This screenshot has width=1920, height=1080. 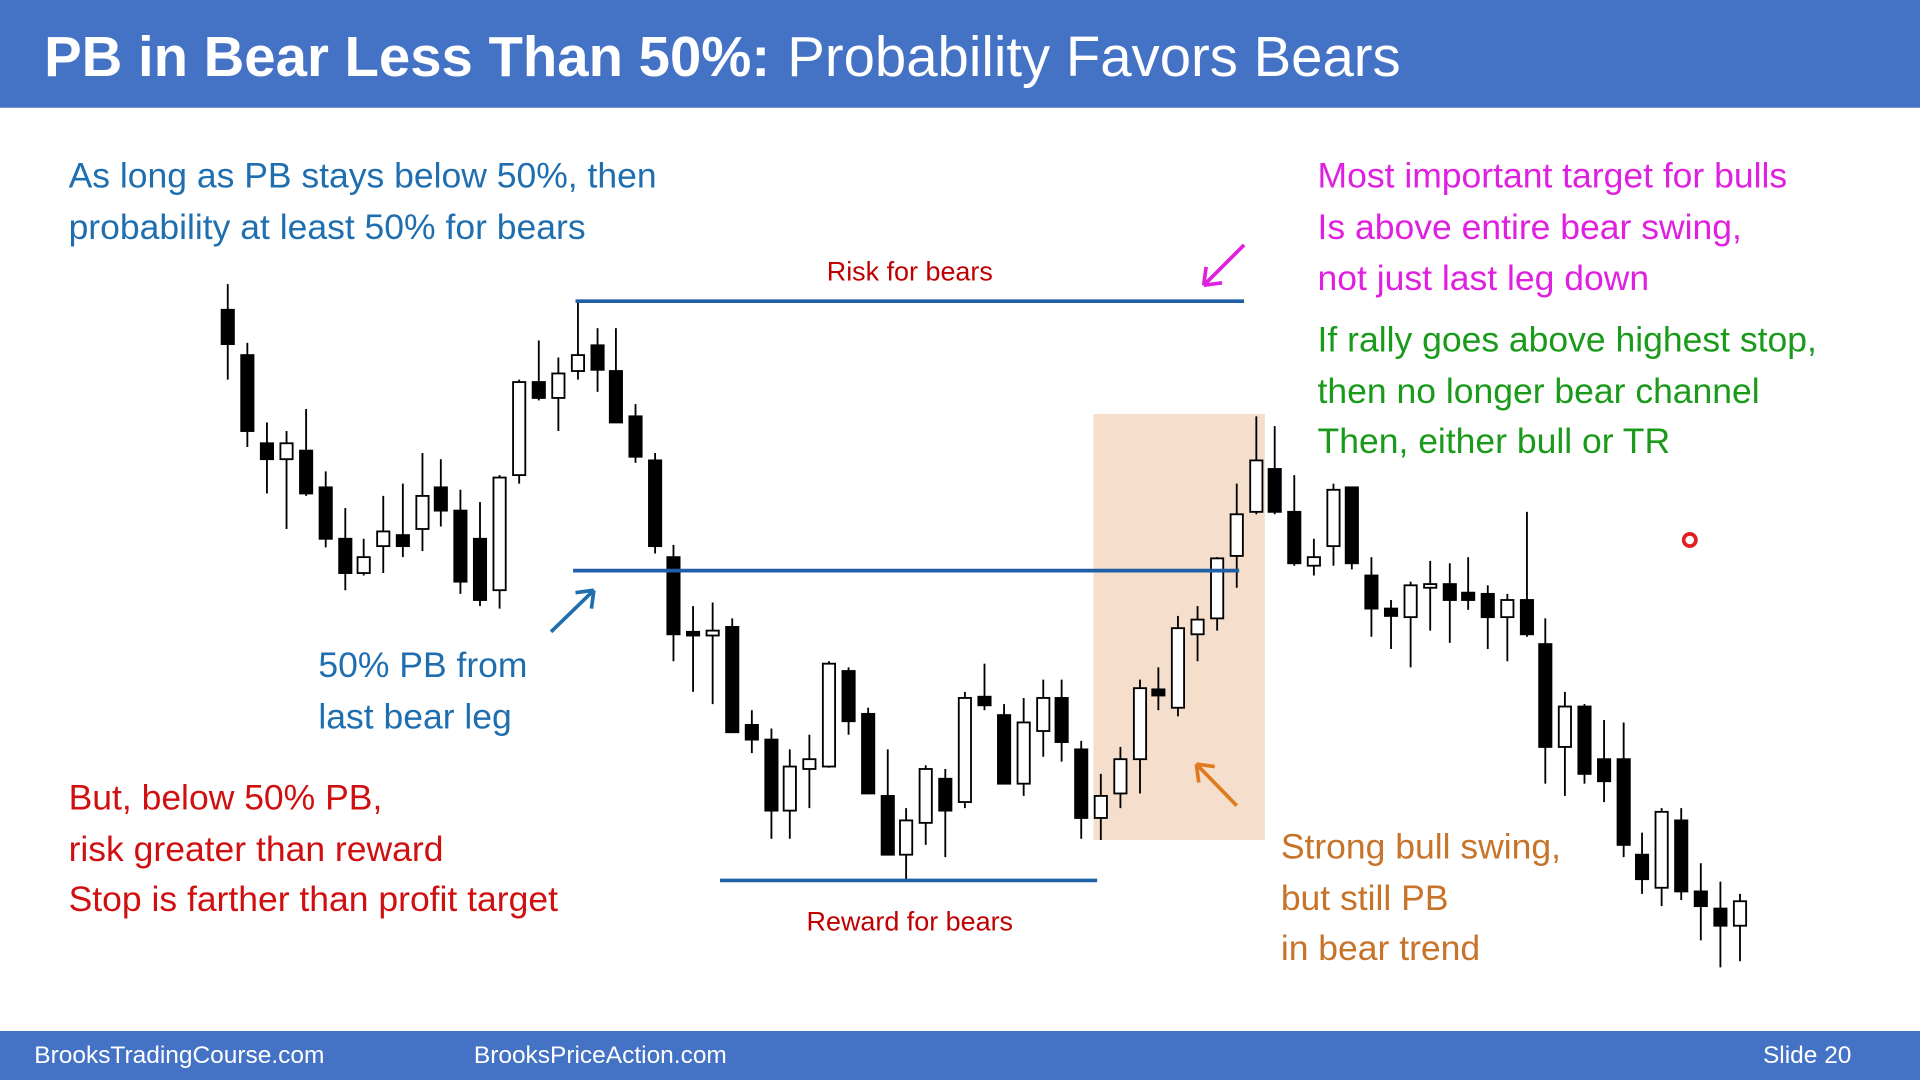 I want to click on footer-center: BrooksPriceAction.com, so click(x=600, y=1055).